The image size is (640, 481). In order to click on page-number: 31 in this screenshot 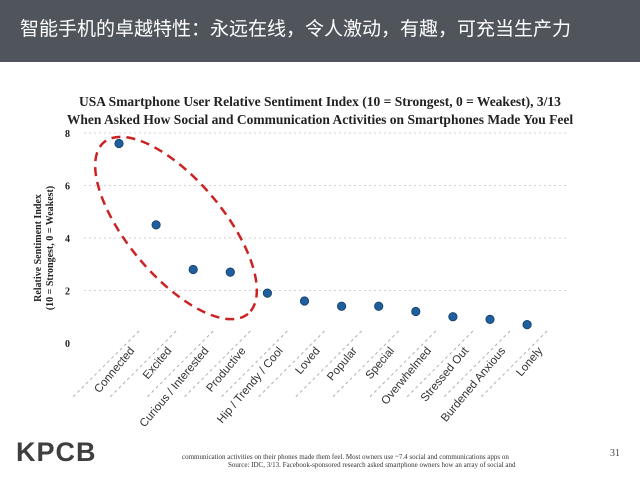, I will do `click(615, 453)`.